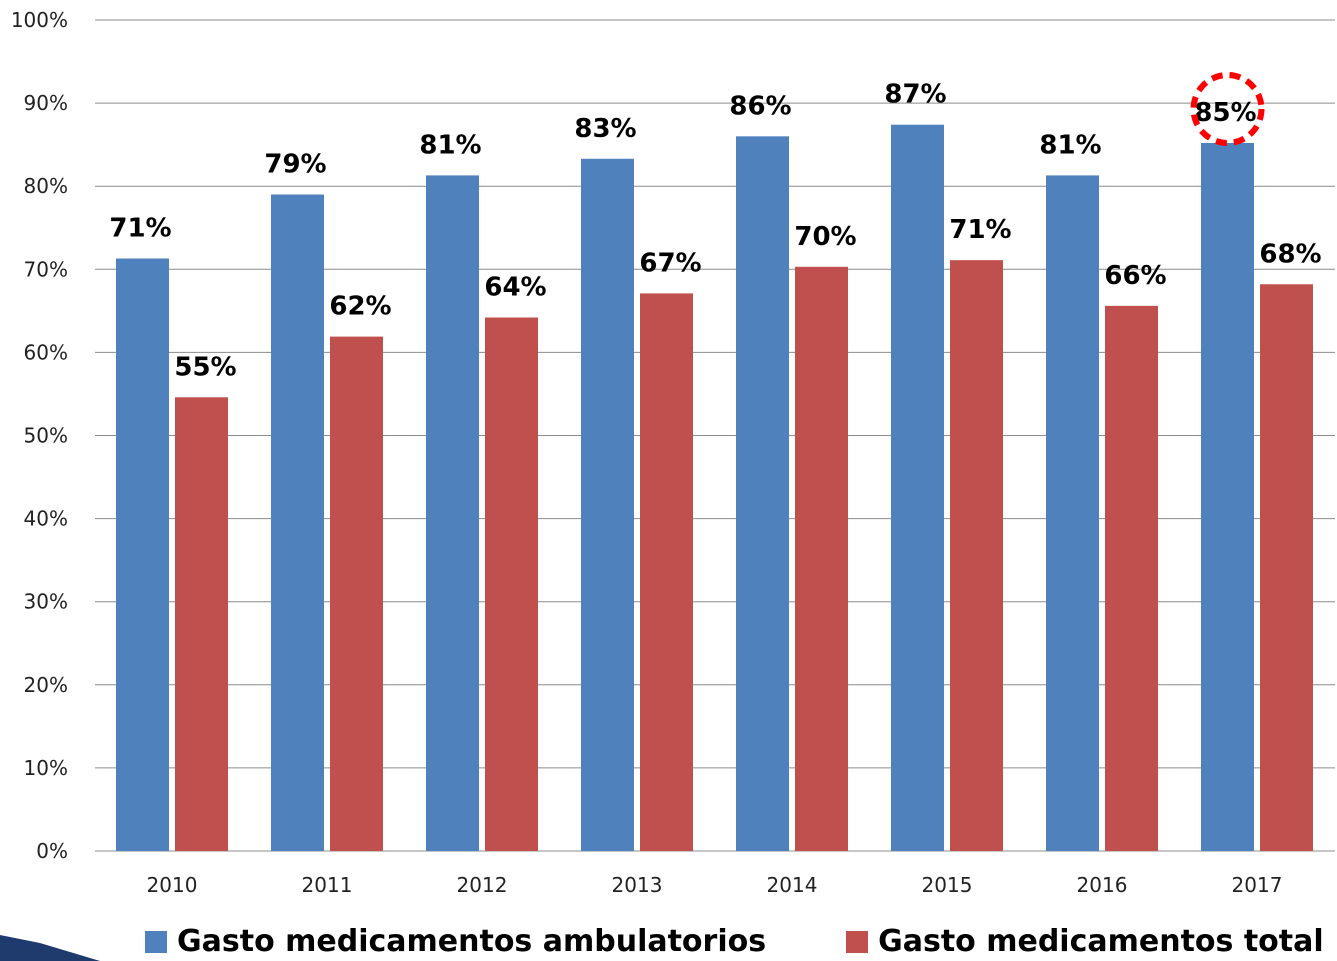  I want to click on data-label-2011-ambulatorios: 79%, so click(295, 165).